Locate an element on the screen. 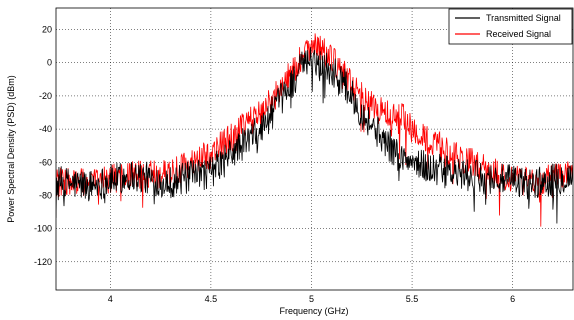 This screenshot has width=574, height=320. y-tick-label: -100 is located at coordinates (43, 229).